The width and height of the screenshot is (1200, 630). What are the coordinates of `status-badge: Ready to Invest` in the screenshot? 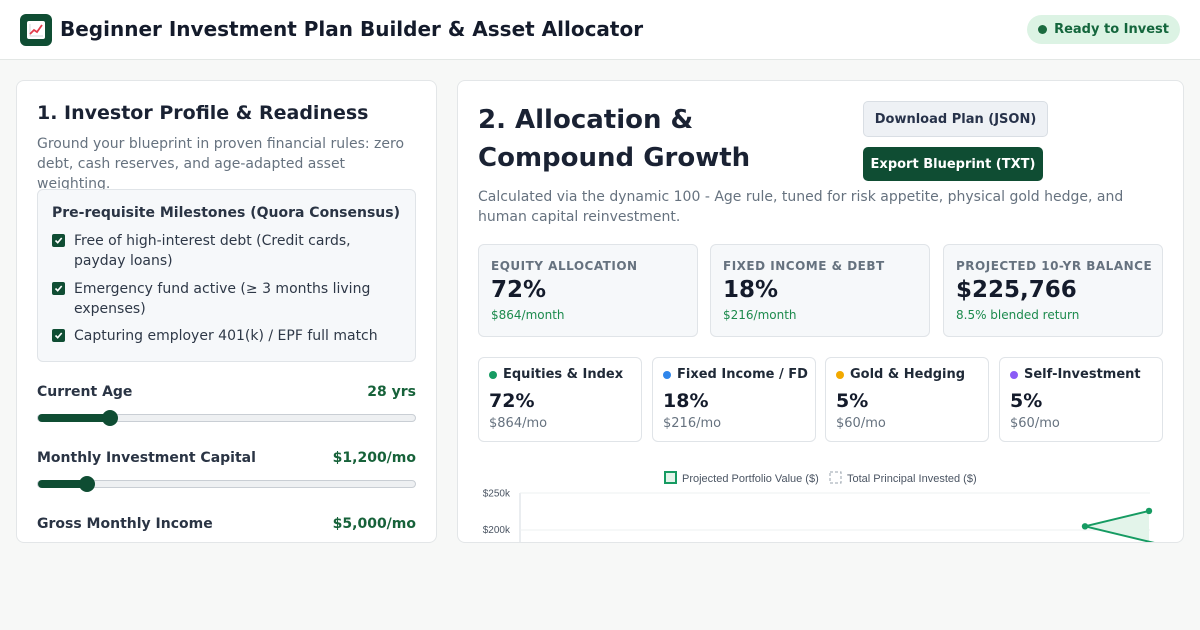 It's located at (1103, 29).